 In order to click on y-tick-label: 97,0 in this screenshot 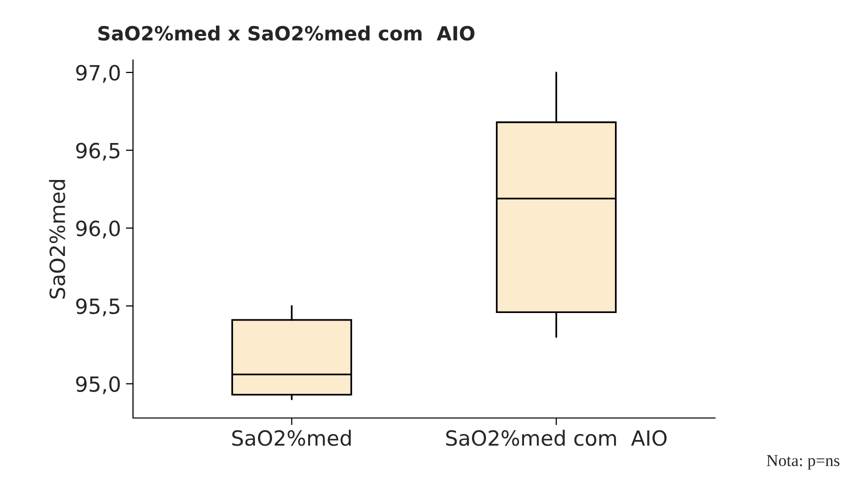, I will do `click(98, 73)`.